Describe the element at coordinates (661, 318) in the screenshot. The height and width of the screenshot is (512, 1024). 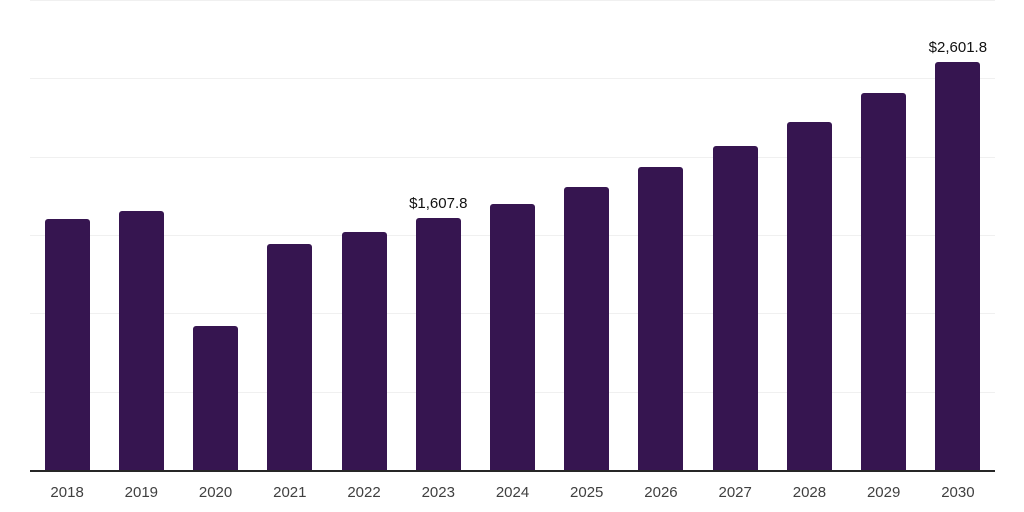
I see `bar-2026` at that location.